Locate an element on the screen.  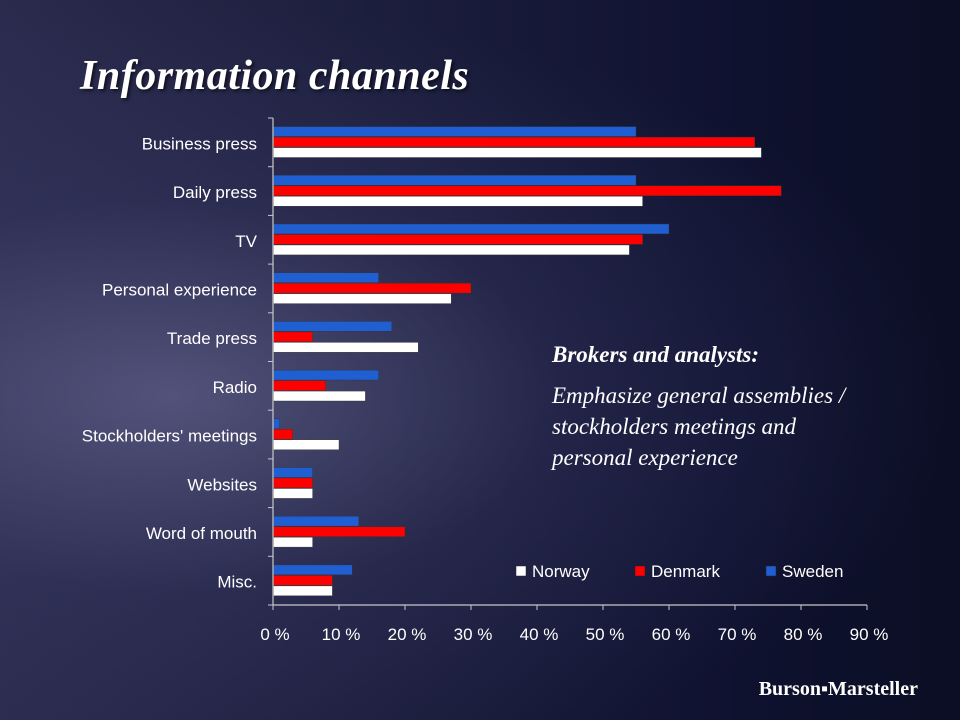
x-tick-label: 50 % is located at coordinates (605, 634).